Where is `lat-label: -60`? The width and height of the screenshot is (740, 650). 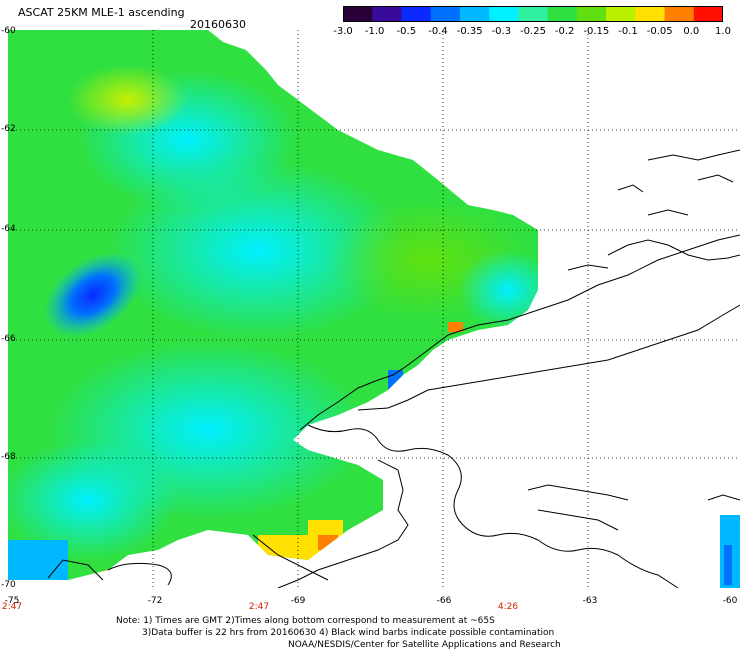
lat-label: -60 is located at coordinates (8, 31).